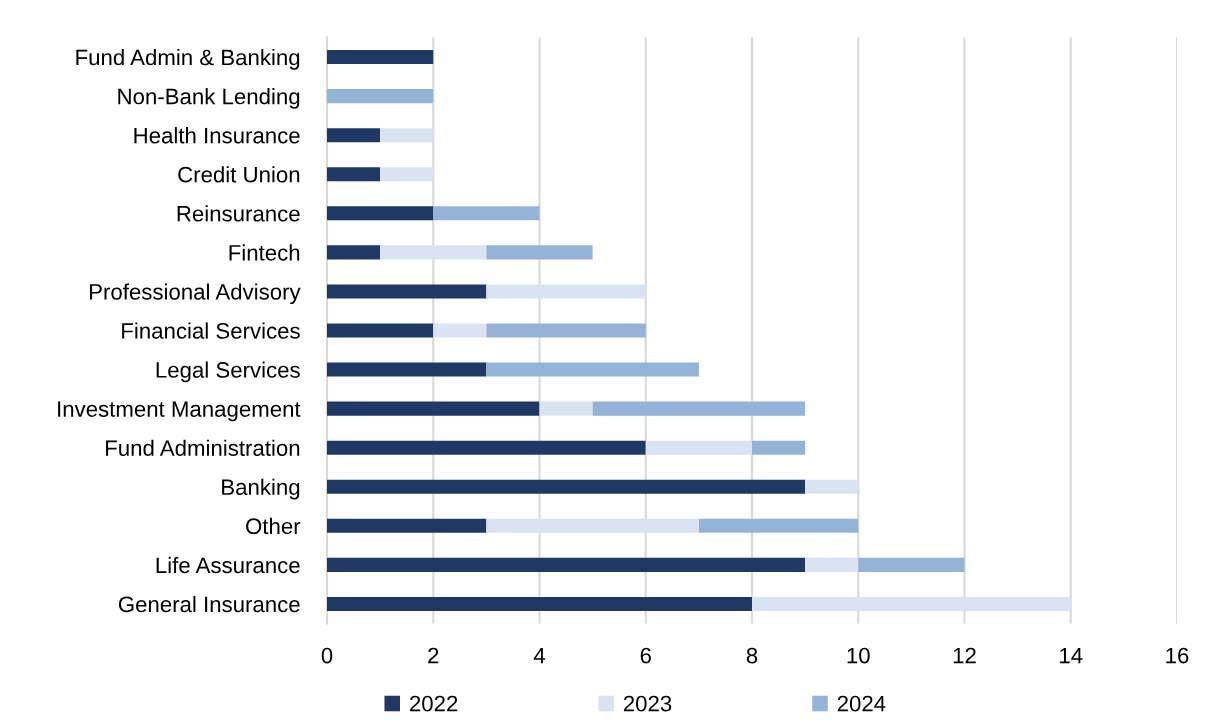  What do you see at coordinates (239, 174) in the screenshot?
I see `y-tick-label: Credit Union` at bounding box center [239, 174].